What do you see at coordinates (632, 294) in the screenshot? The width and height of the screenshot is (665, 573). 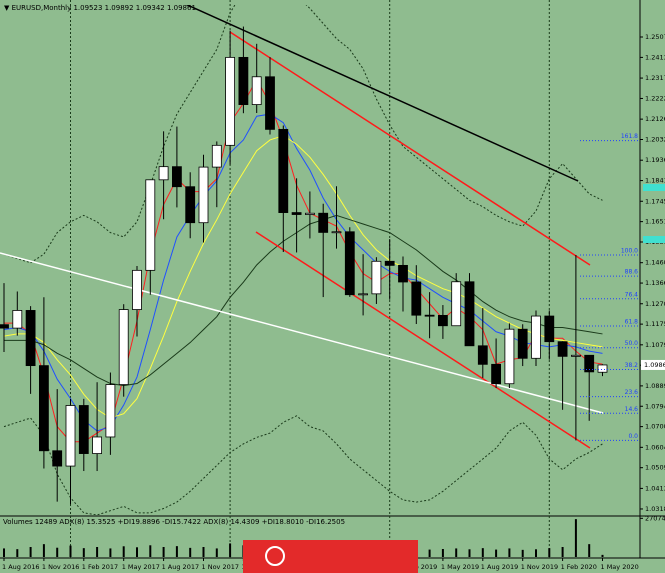 I see `fib-label: 76.4` at bounding box center [632, 294].